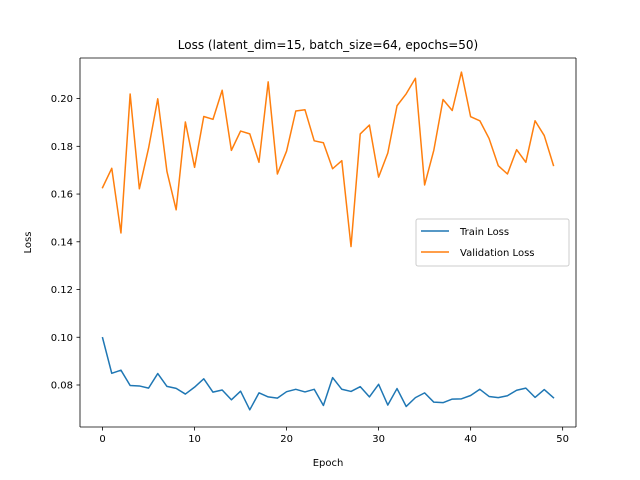  I want to click on y-tick-label: 0.18, so click(62, 147).